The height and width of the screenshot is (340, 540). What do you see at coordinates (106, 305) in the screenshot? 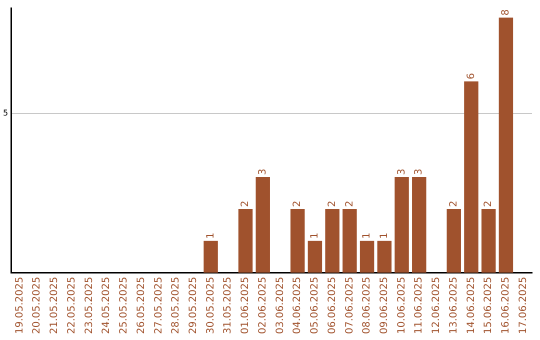
I see `x-tick-label: 24.05.2025` at bounding box center [106, 305].